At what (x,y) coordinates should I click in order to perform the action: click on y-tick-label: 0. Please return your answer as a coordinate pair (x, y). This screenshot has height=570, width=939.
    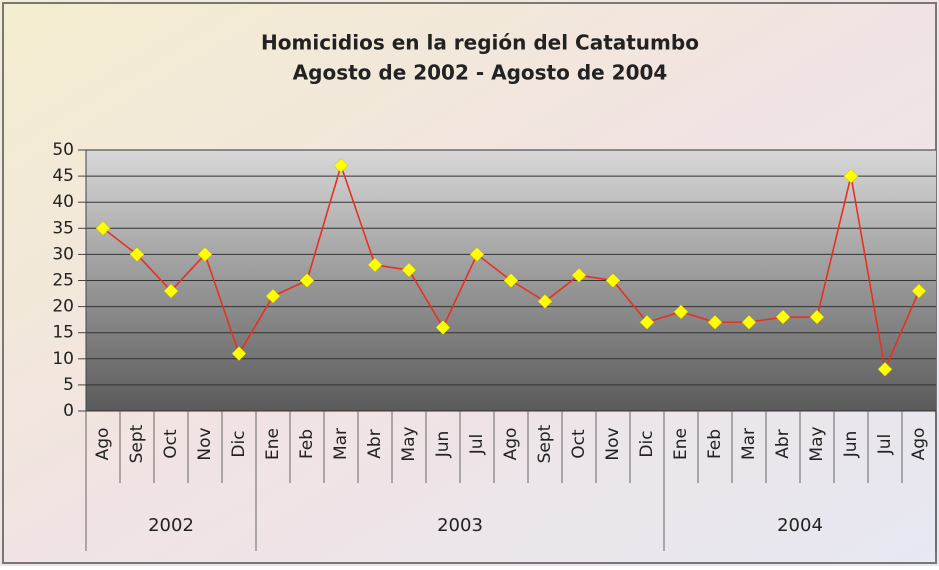
    Looking at the image, I should click on (68, 411).